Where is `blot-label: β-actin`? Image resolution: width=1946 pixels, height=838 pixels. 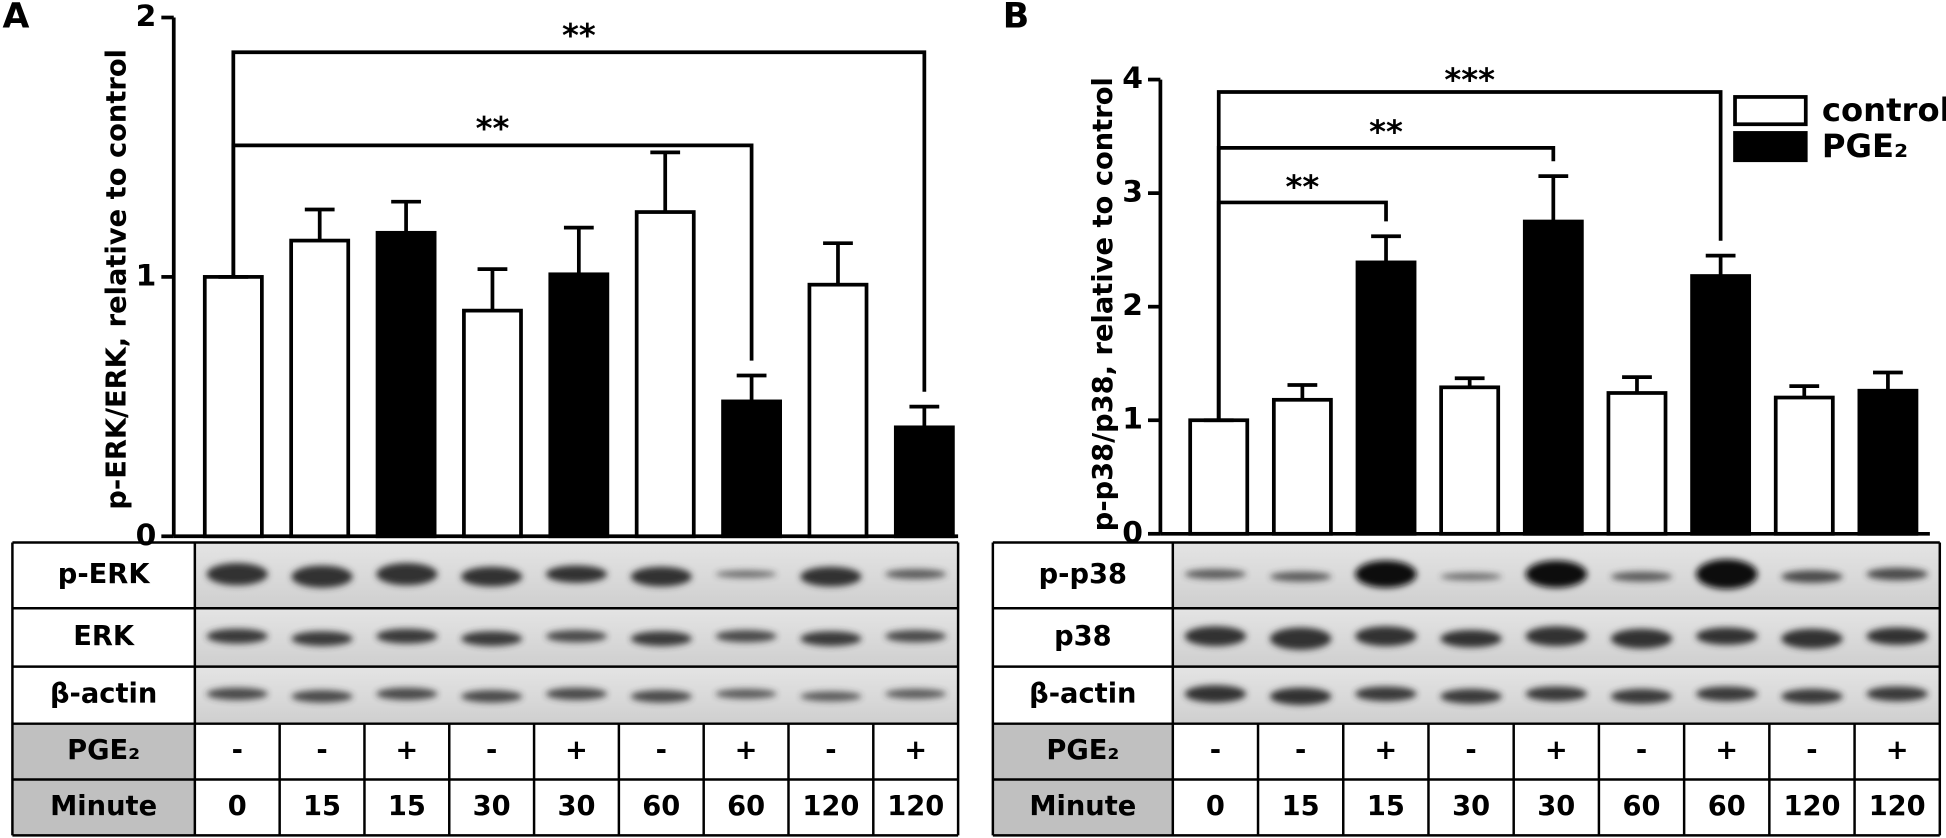 blot-label: β-actin is located at coordinates (103, 694).